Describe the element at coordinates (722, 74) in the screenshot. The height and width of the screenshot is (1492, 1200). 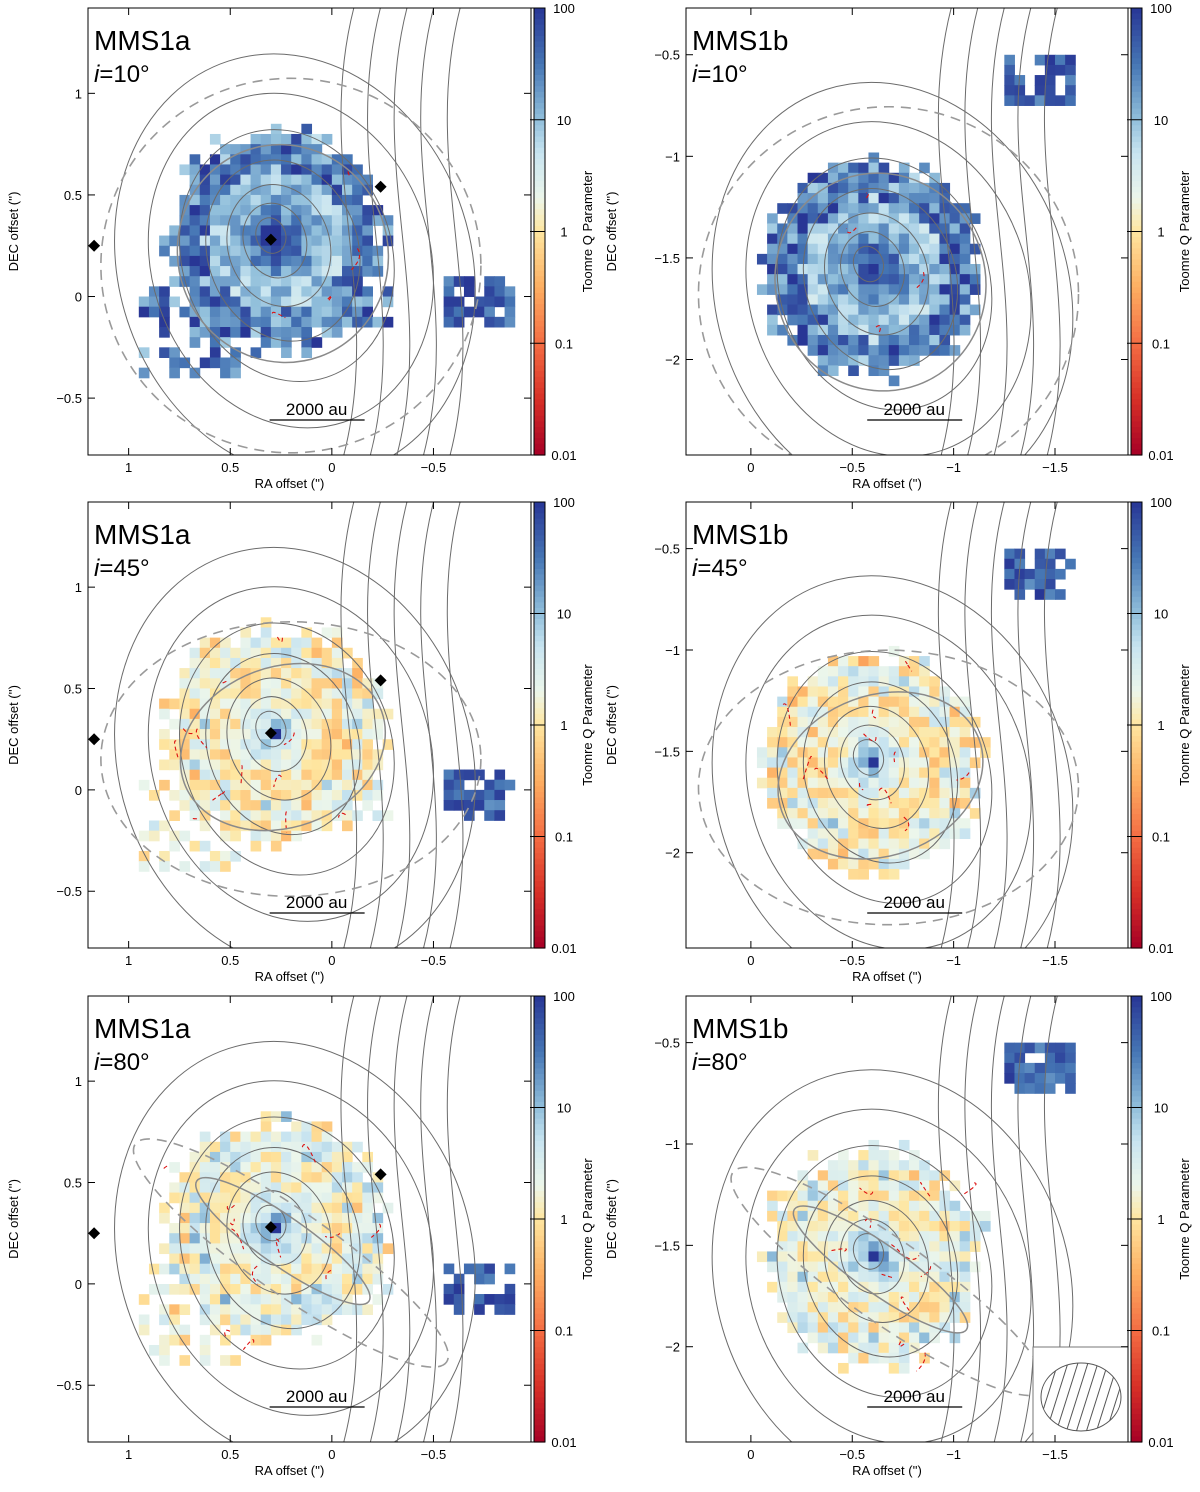
I see `inclination-value: =10°` at that location.